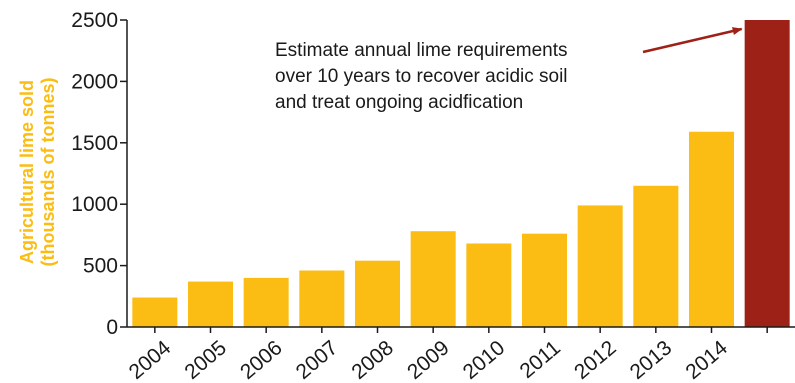 The image size is (795, 383). I want to click on x-tick-label-2013: 2013, so click(651, 359).